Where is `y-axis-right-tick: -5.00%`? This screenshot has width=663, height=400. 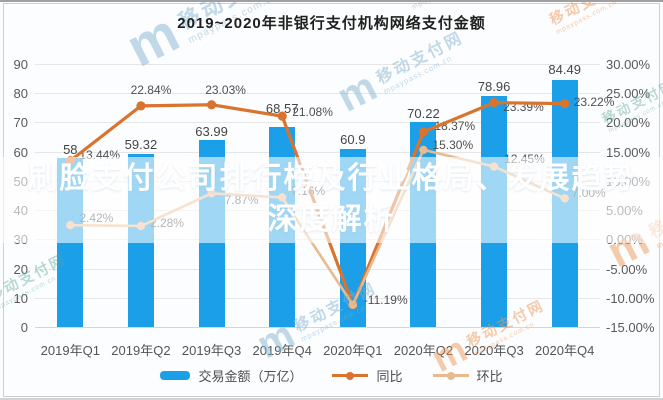 y-axis-right-tick: -5.00% is located at coordinates (627, 269).